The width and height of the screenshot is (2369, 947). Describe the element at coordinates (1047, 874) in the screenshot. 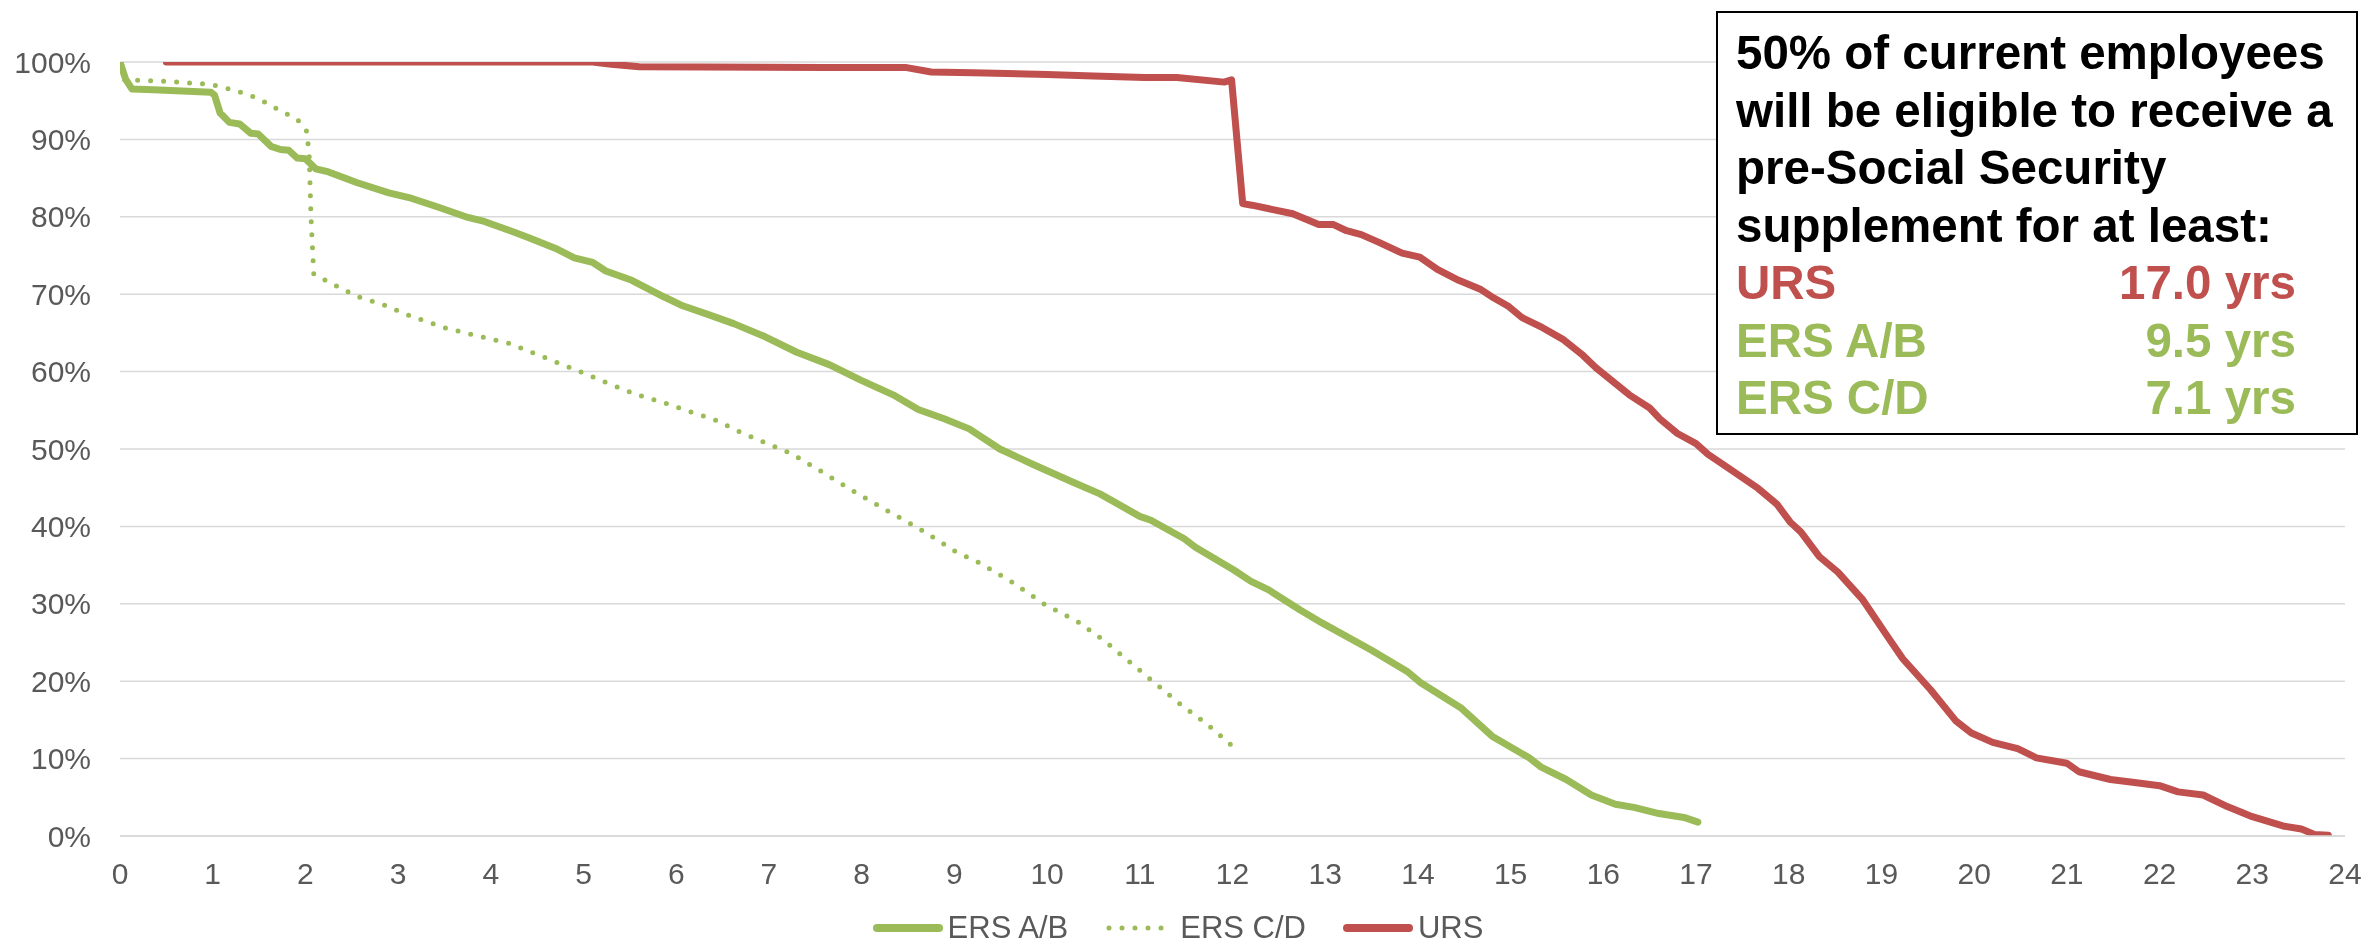

I see `x-tick-label: 10` at that location.